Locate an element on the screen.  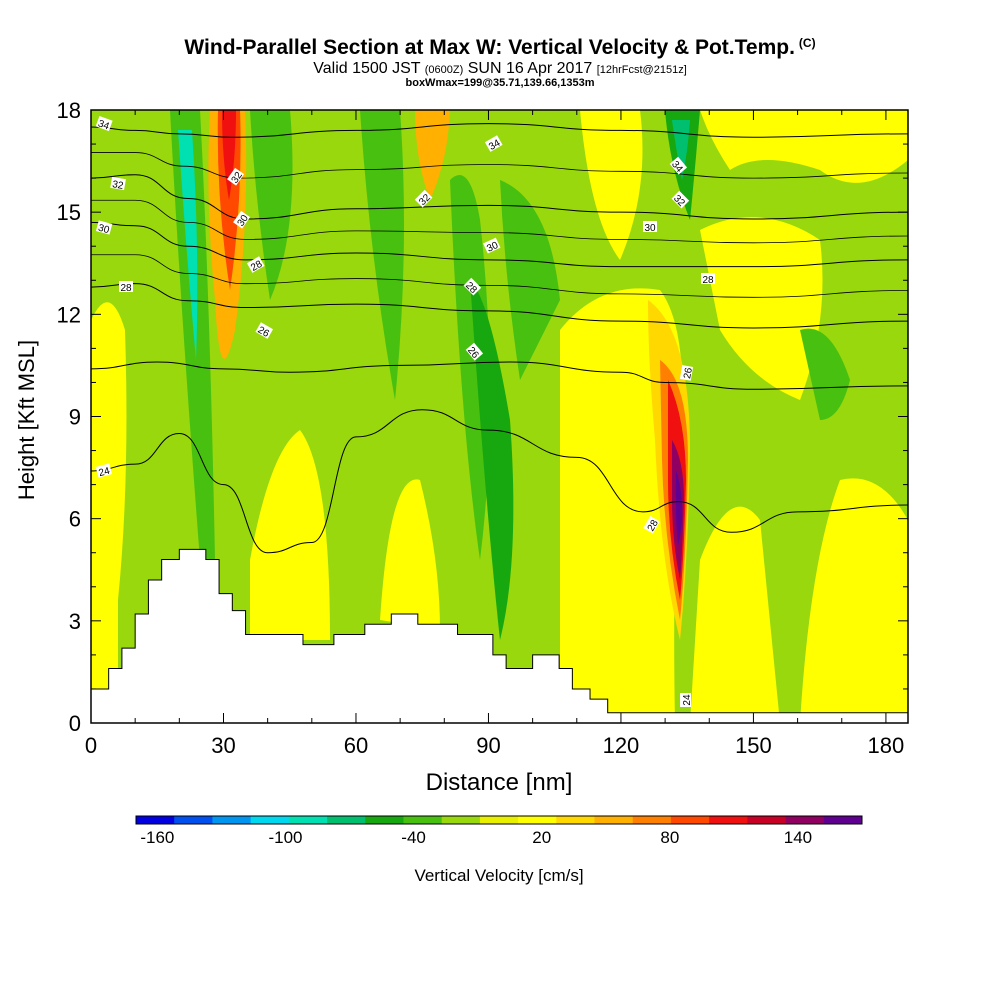
x-tick-label: 90 is located at coordinates (488, 745).